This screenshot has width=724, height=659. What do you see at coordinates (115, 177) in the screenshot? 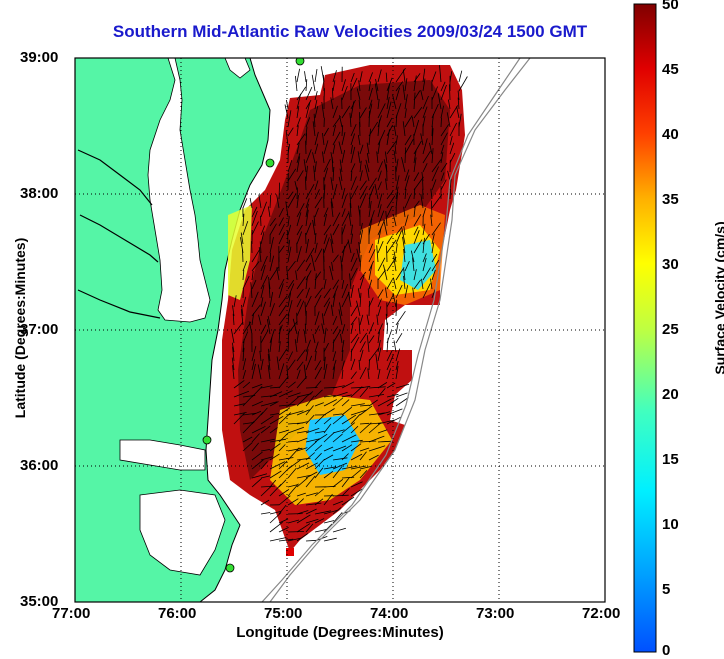
I see `river-potomac` at bounding box center [115, 177].